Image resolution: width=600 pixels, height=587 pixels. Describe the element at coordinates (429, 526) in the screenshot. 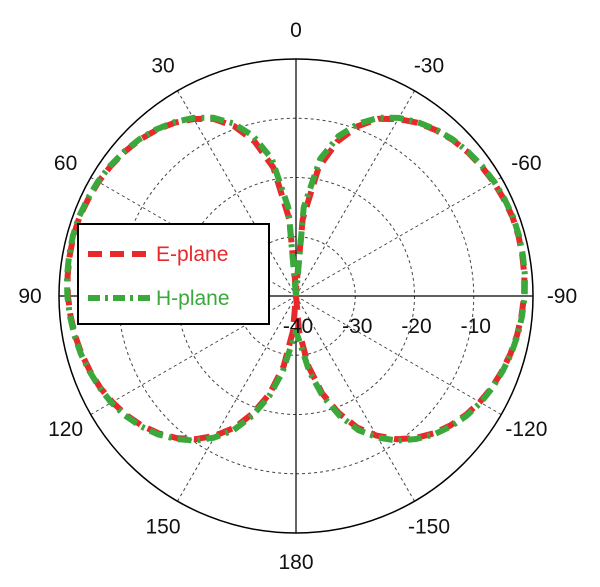

I see `angle-tick-label: -150` at that location.